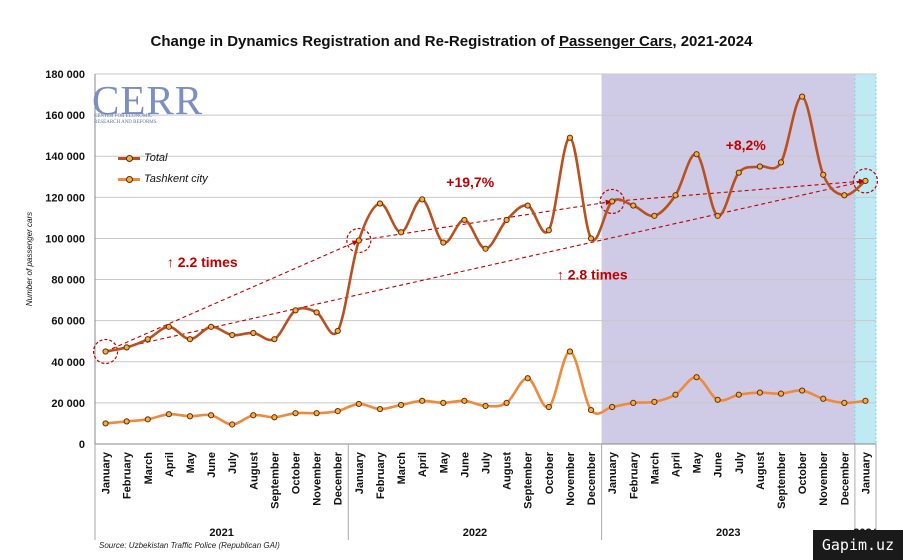  I want to click on x-tick-label: April, so click(423, 464).